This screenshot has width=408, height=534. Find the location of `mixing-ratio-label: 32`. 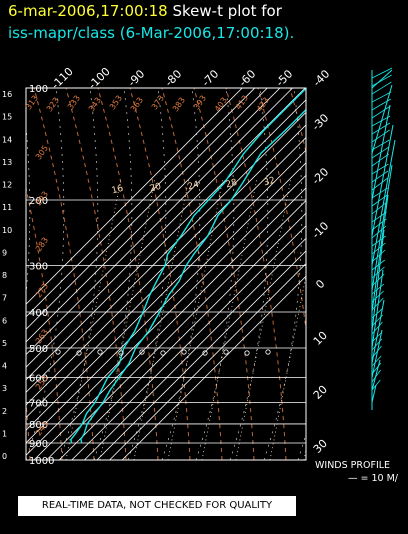

mixing-ratio-label: 32 is located at coordinates (270, 182).